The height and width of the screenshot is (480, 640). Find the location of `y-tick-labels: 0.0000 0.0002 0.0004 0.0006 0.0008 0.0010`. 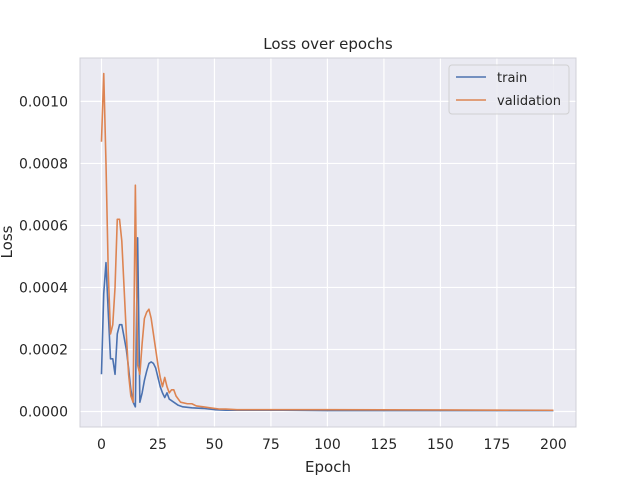

y-tick-labels: 0.0000 0.0002 0.0004 0.0006 0.0008 0.0010 is located at coordinates (43, 257).